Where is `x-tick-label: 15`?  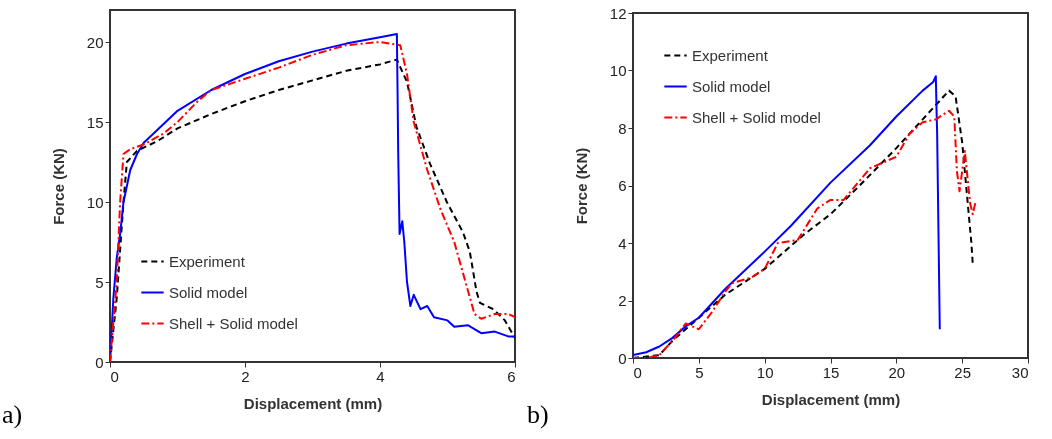 x-tick-label: 15 is located at coordinates (831, 372).